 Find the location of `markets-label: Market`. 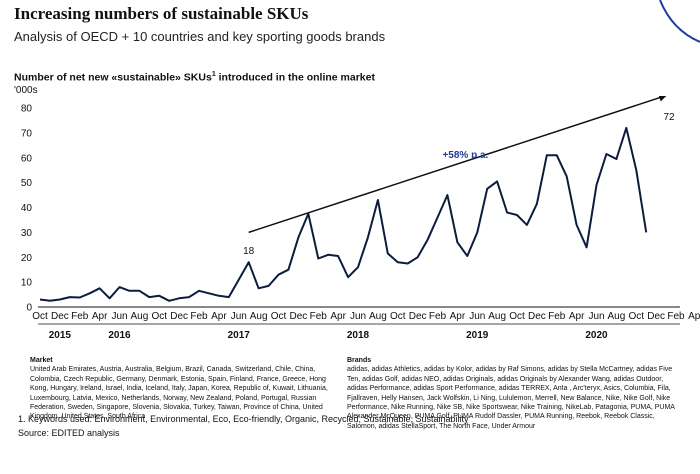

markets-label: Market is located at coordinates (41, 360).